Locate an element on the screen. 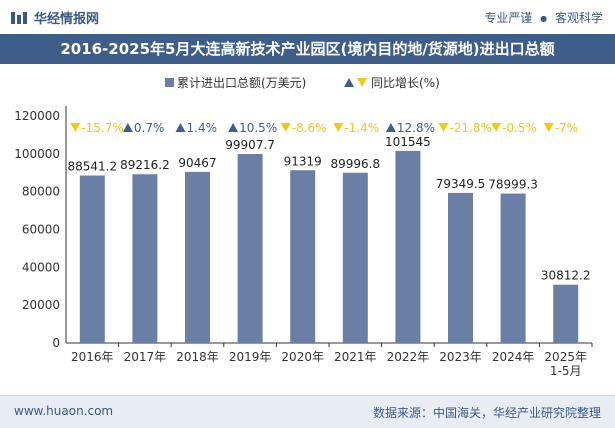  growth-label: 10.5% is located at coordinates (258, 128).